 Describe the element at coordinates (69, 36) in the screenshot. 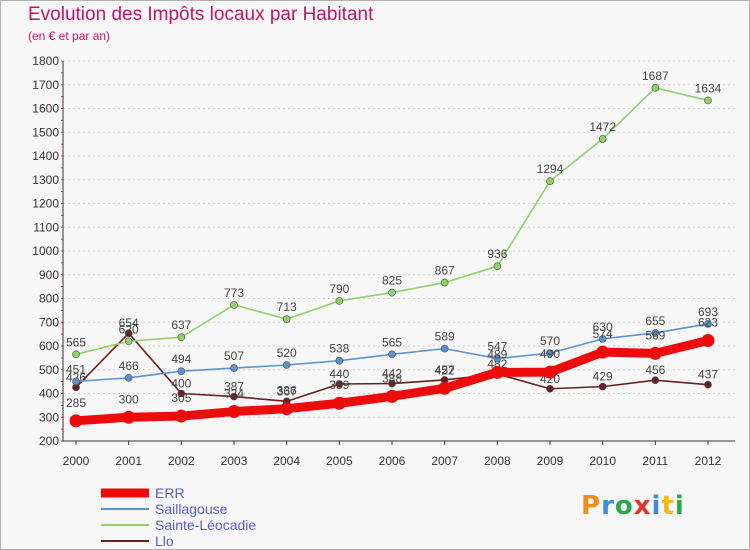

I see `chart-subtitle: (en € et par an)` at that location.